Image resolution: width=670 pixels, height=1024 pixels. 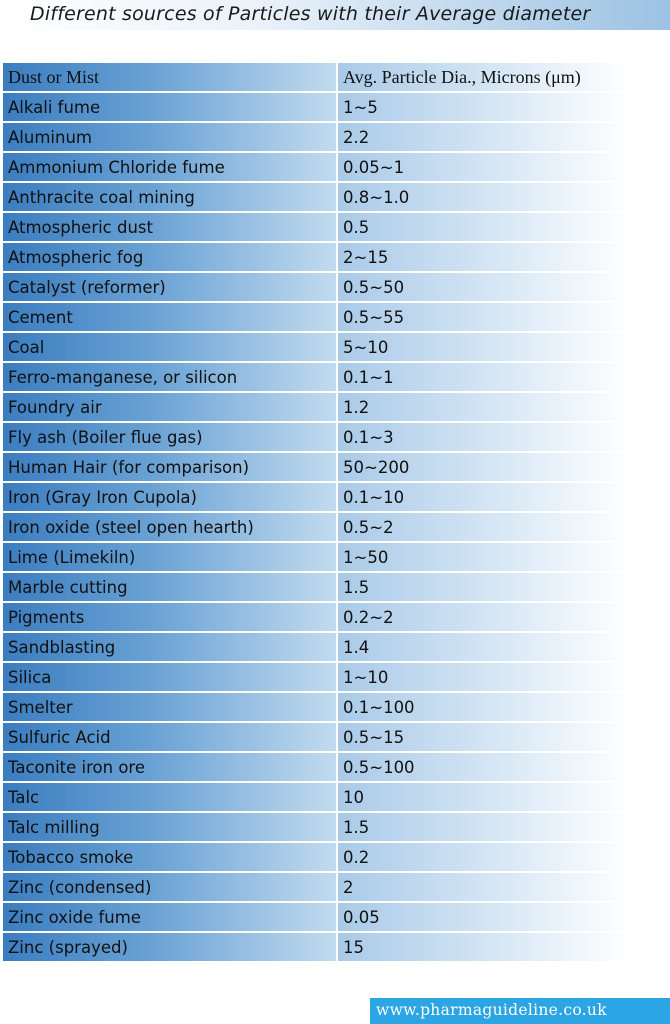 I want to click on diameter-cell: 0.5~50, so click(x=484, y=287).